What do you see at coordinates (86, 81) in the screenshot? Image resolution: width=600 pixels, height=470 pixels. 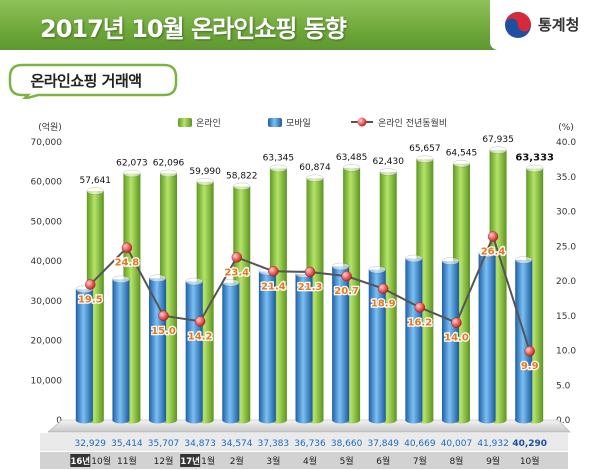 I see `section-label: 온라인쇼핑 거래액` at bounding box center [86, 81].